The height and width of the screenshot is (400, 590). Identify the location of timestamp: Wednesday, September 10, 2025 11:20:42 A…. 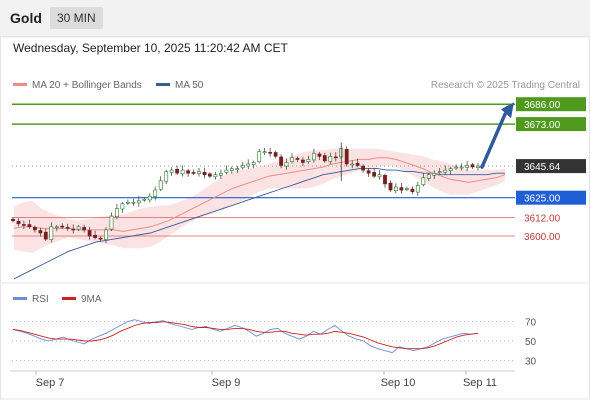
(150, 48).